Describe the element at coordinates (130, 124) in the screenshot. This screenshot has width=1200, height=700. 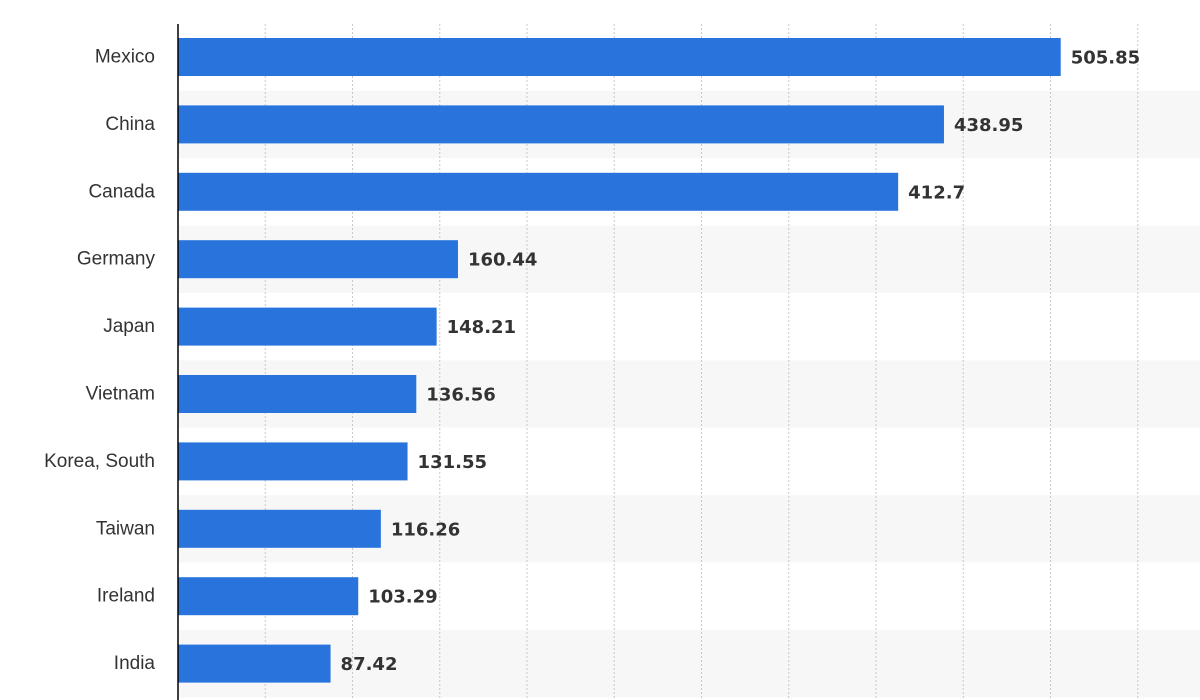
I see `category-label: China` at that location.